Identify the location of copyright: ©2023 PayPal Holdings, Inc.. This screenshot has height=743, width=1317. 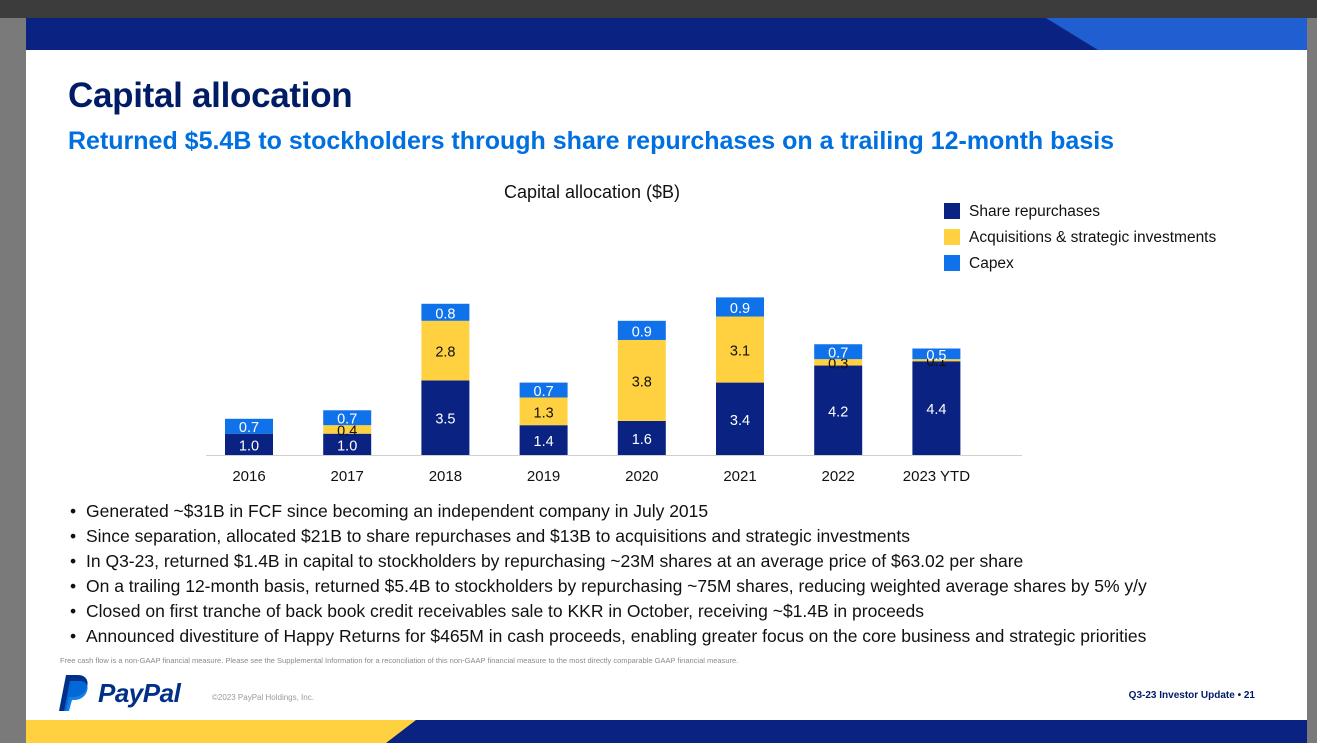
(263, 697).